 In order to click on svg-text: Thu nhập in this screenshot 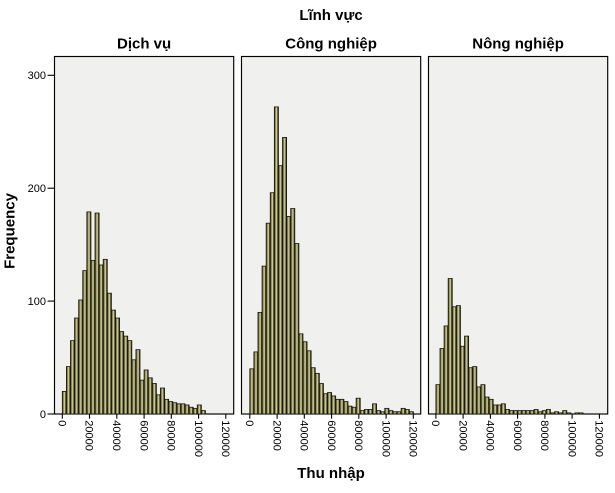, I will do `click(331, 473)`.